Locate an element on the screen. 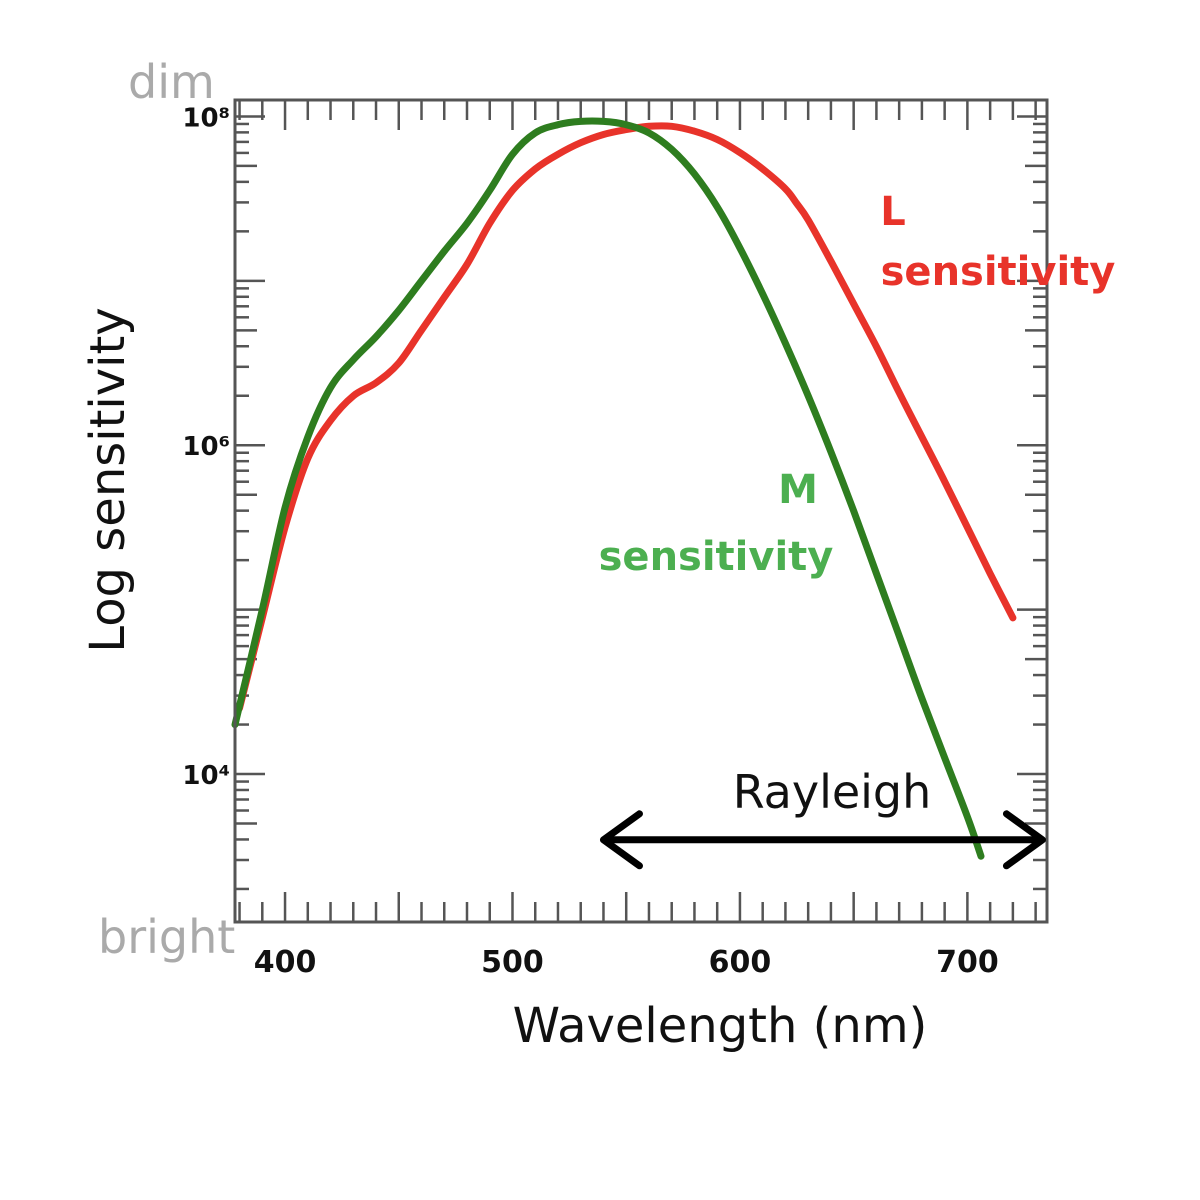  annotation-label: Rayleigh is located at coordinates (832, 792).